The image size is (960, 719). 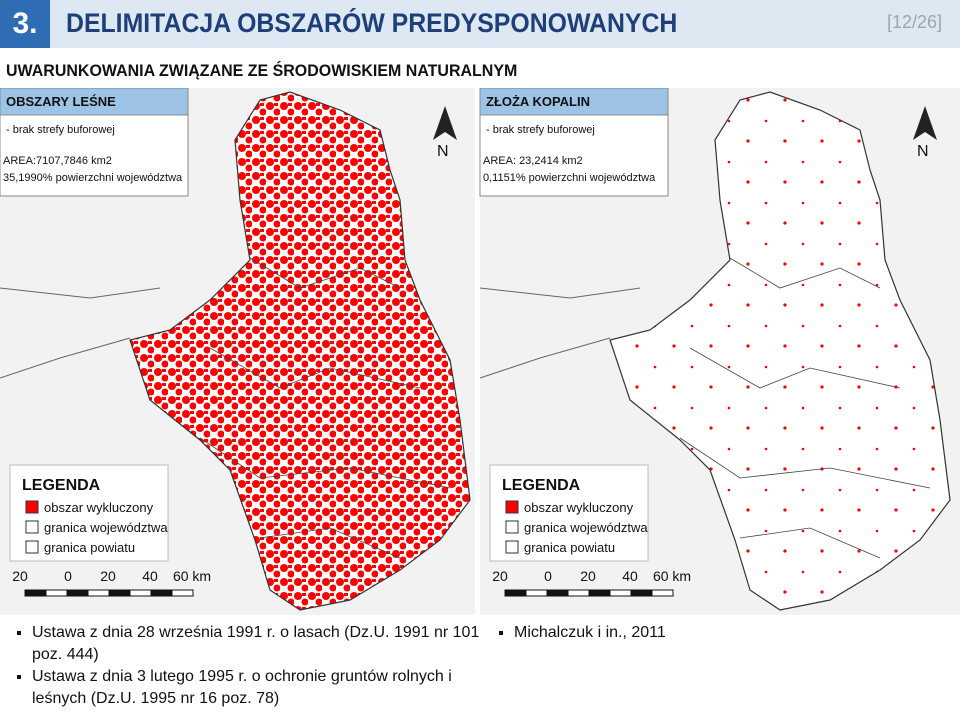 I want to click on info-share: 35,1990% powierzchni województwa, so click(x=93, y=178).